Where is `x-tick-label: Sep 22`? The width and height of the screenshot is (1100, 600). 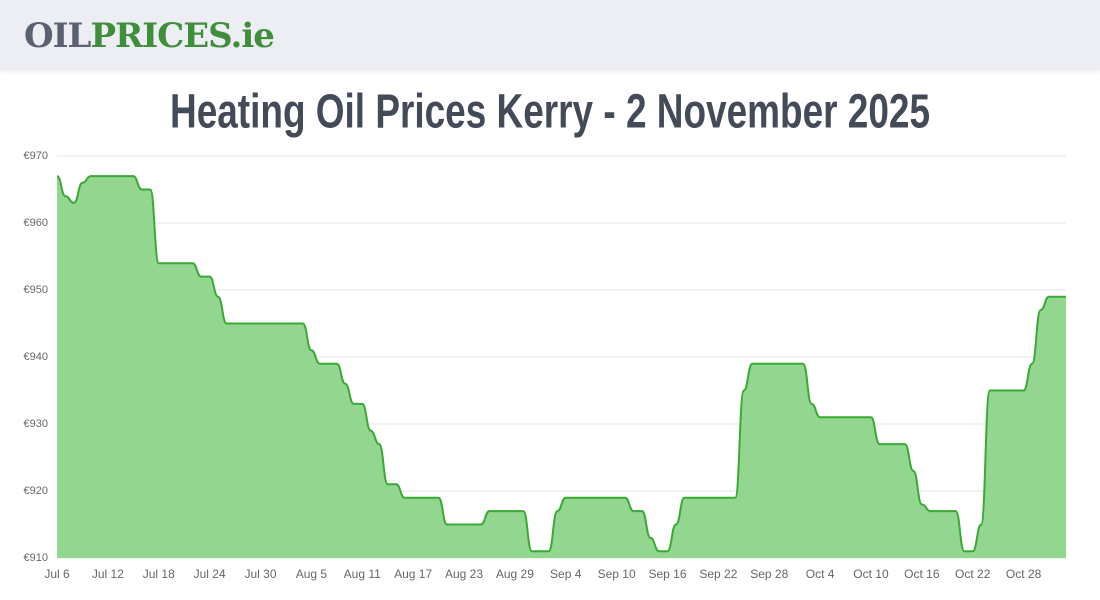
x-tick-label: Sep 22 is located at coordinates (718, 574).